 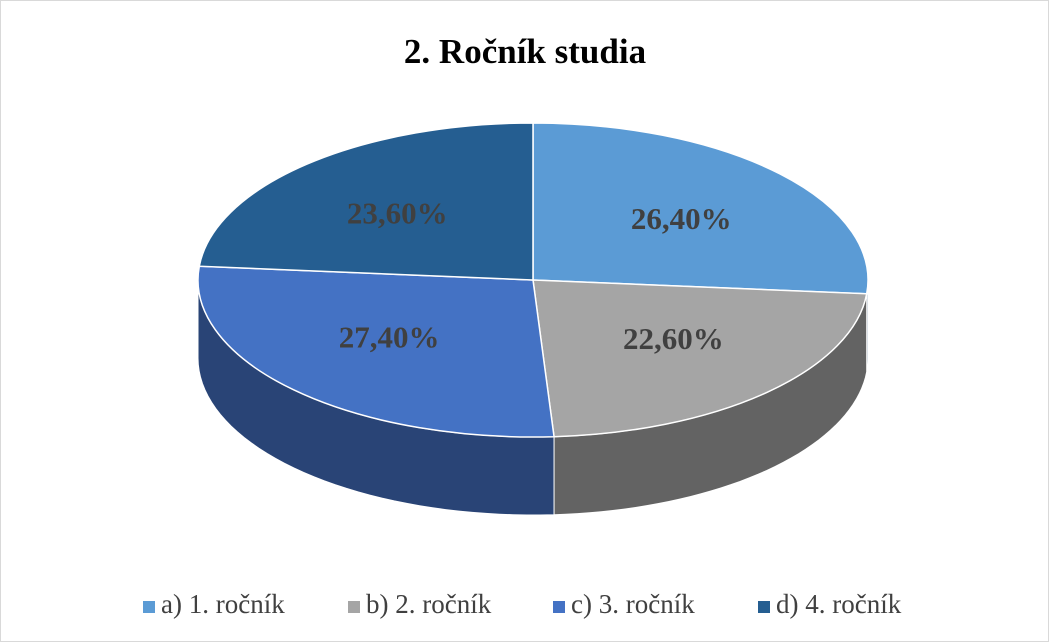 What do you see at coordinates (681, 218) in the screenshot?
I see `data-label: 26,40%` at bounding box center [681, 218].